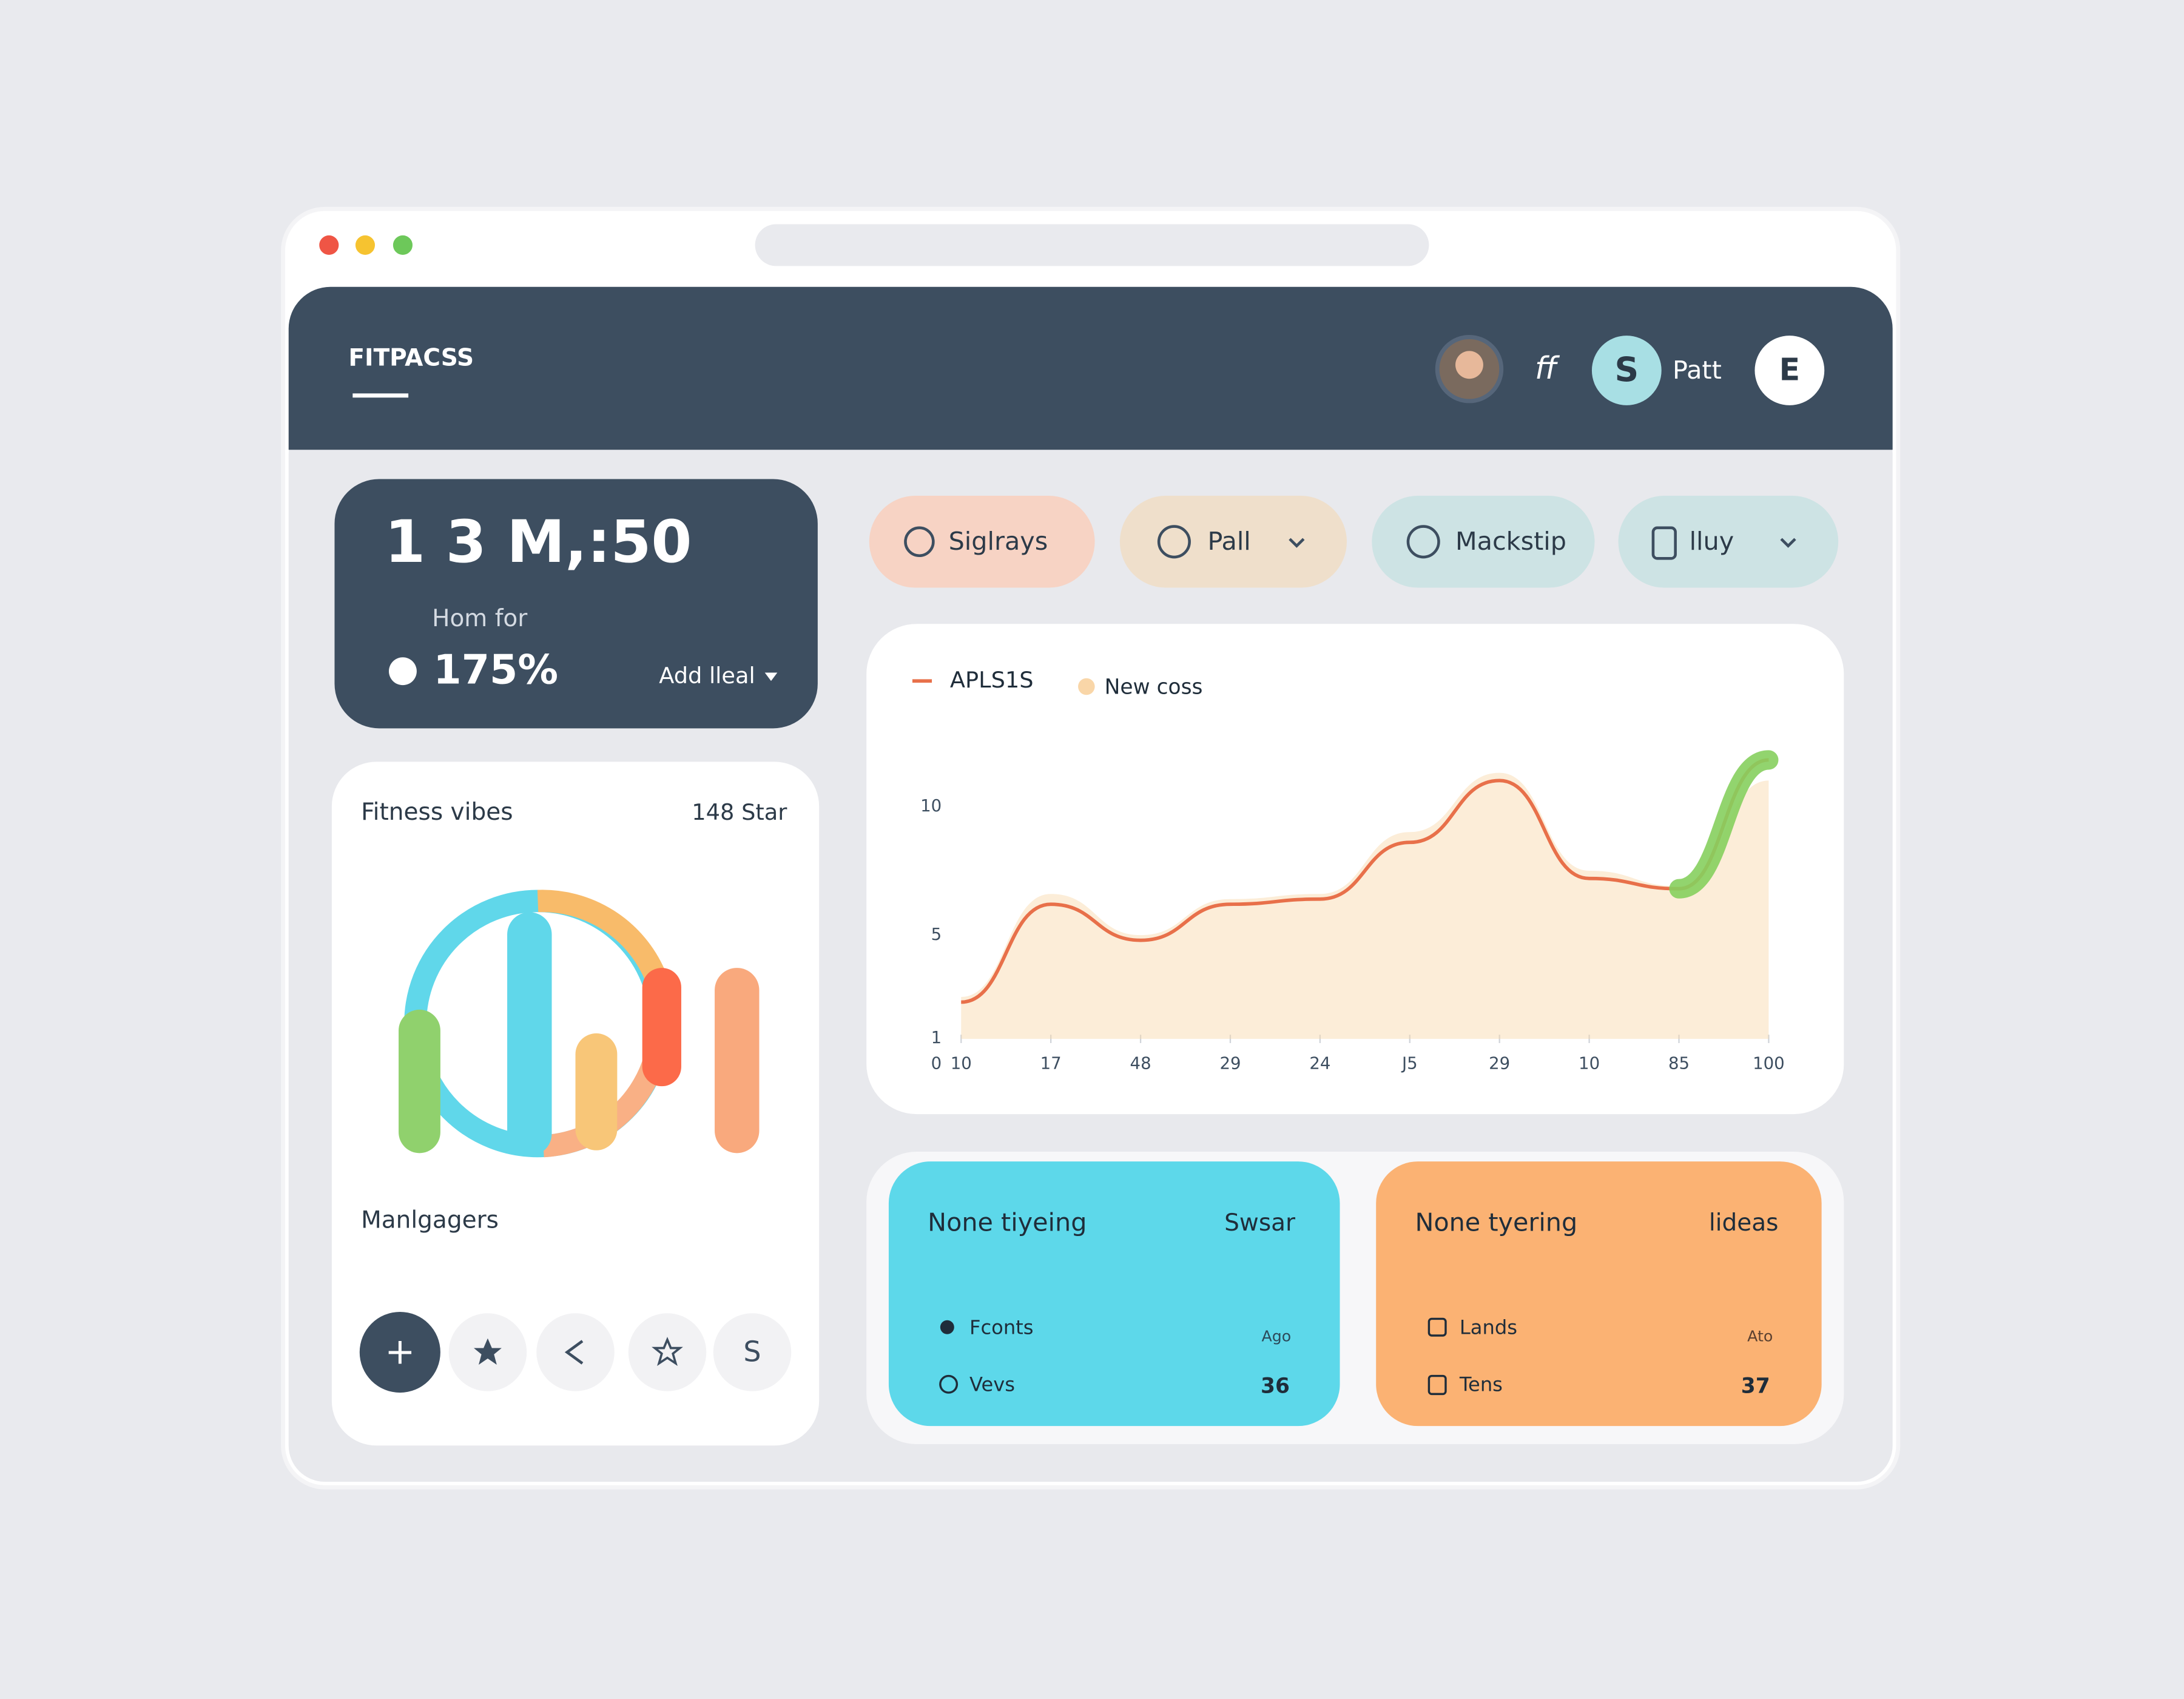  I want to click on filter-label: lluy, so click(1712, 541).